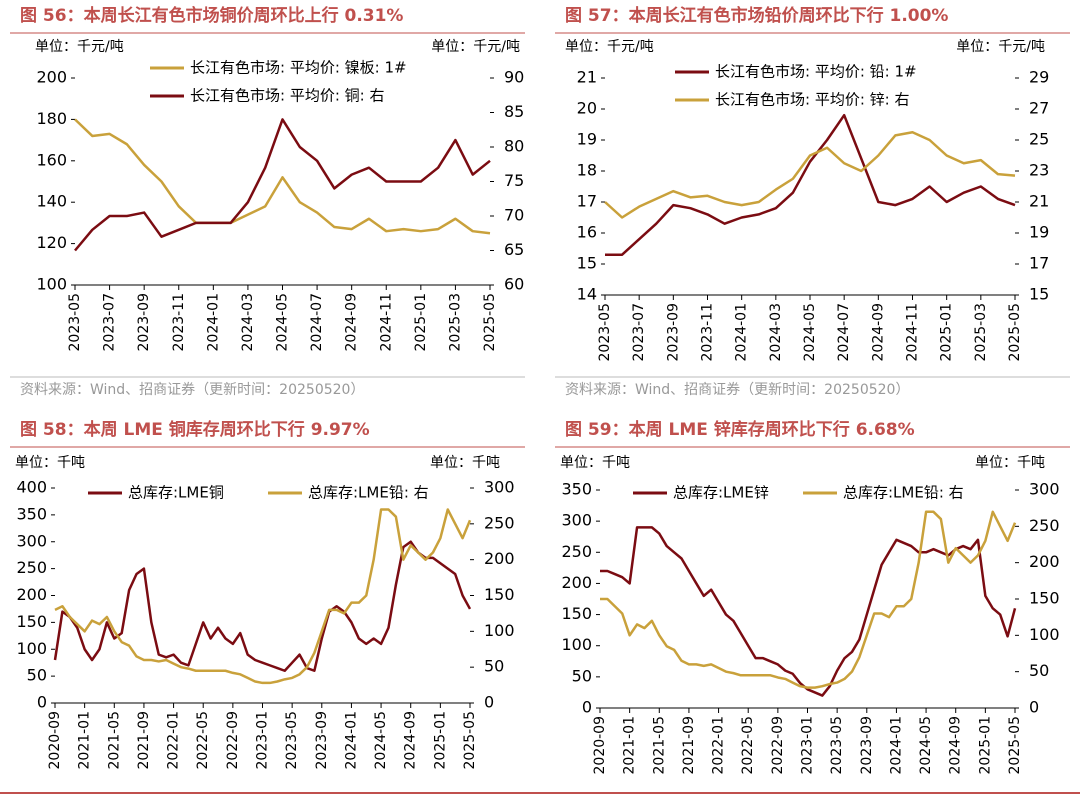 Image resolution: width=1080 pixels, height=797 pixels. Describe the element at coordinates (1039, 201) in the screenshot. I see `y2-tick-label: 21` at that location.